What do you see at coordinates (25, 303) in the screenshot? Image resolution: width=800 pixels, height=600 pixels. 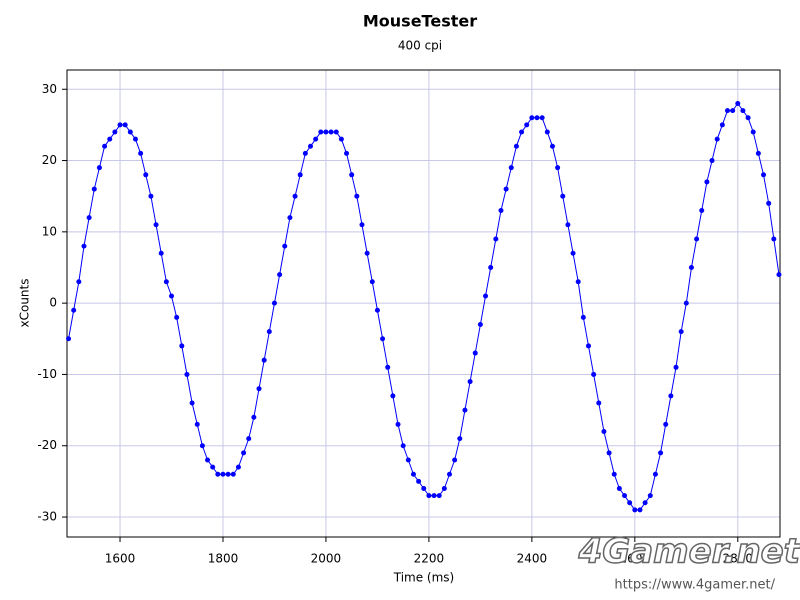 I see `y-axis-label: xCounts` at bounding box center [25, 303].